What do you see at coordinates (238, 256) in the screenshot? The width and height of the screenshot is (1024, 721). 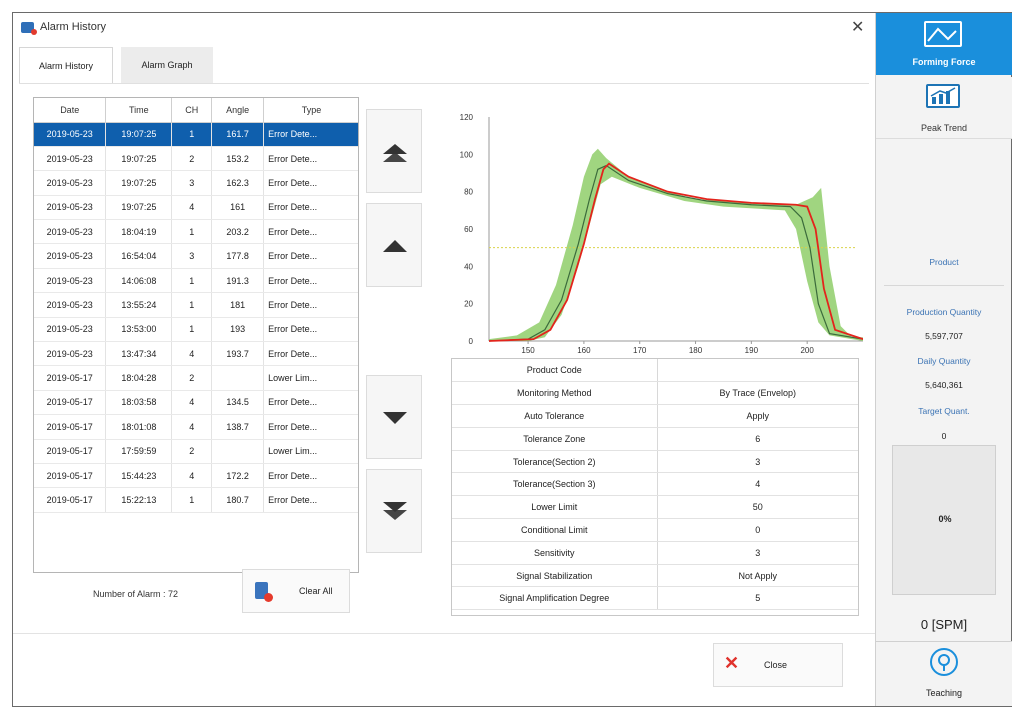 I see `cell-angle: 177.8` at bounding box center [238, 256].